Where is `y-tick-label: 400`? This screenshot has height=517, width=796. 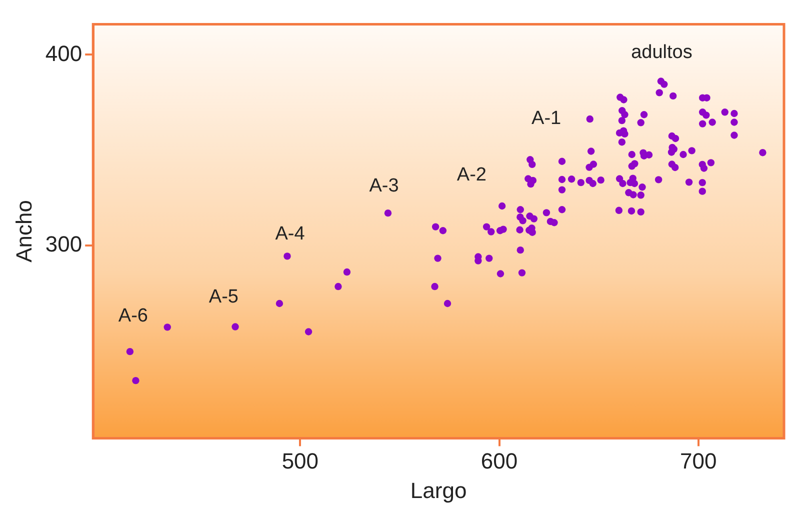
y-tick-label: 400 is located at coordinates (63, 53).